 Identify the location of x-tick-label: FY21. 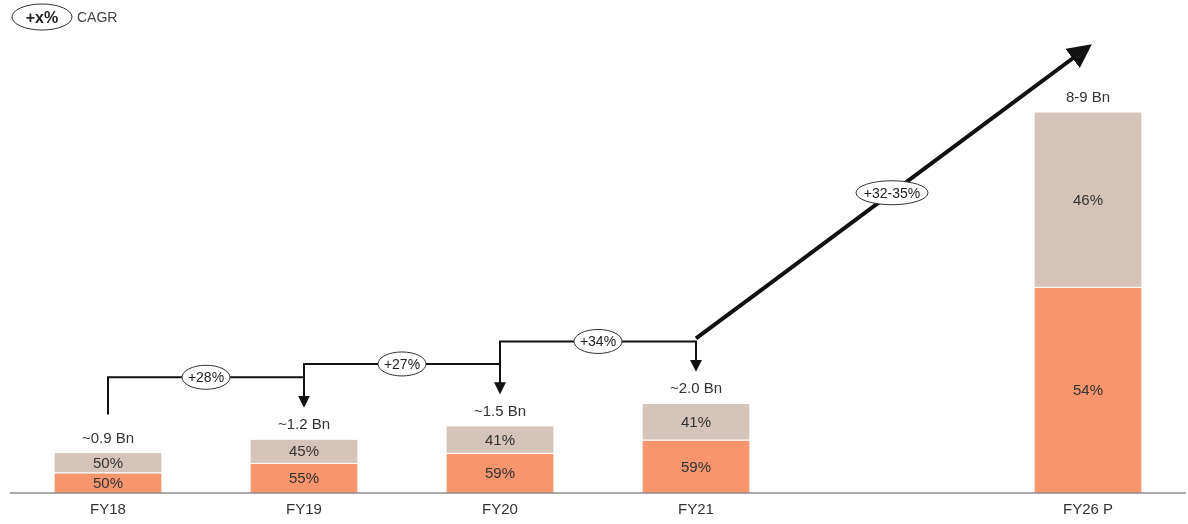
(696, 508).